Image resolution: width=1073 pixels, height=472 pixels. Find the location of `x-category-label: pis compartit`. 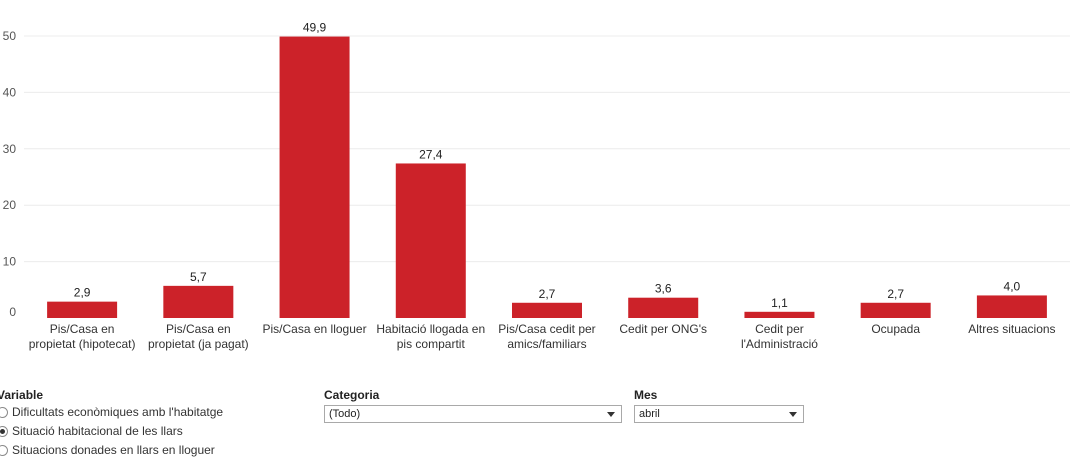

x-category-label: pis compartit is located at coordinates (431, 344).